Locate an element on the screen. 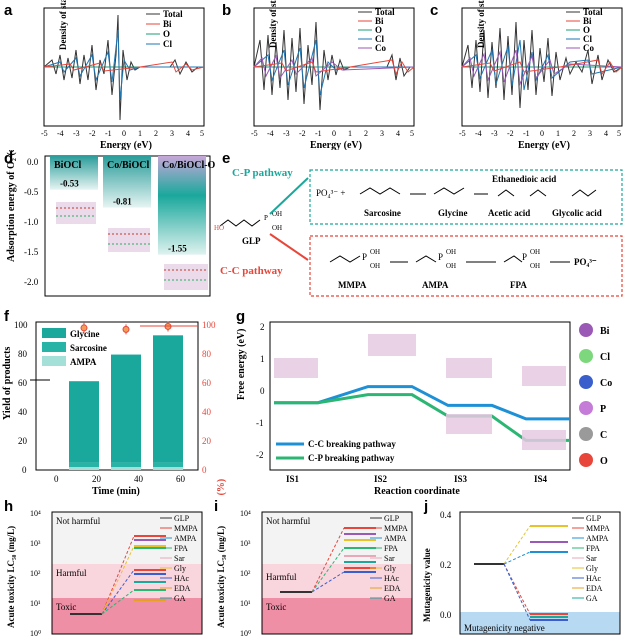  g-yticks: 2 1 0 -1 -2 is located at coordinates (260, 391).